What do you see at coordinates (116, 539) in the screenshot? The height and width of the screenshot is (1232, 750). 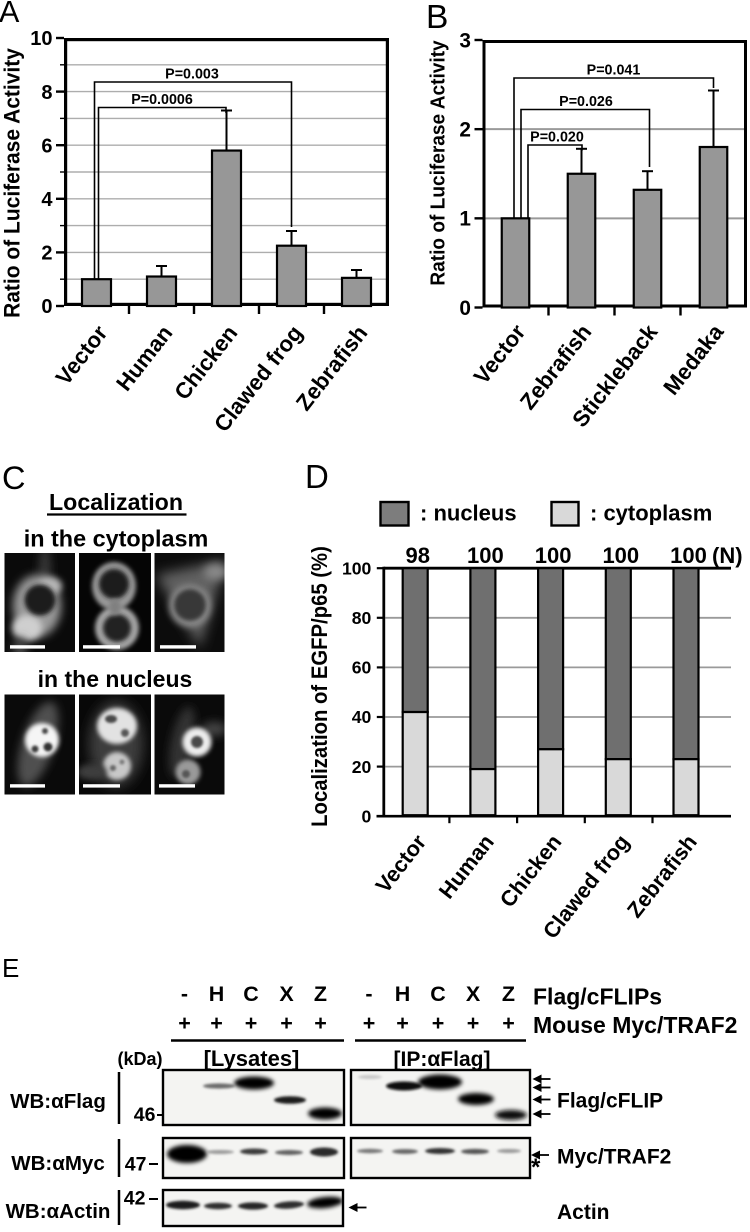 I see `svg-text: in the cytoplasm` at bounding box center [116, 539].